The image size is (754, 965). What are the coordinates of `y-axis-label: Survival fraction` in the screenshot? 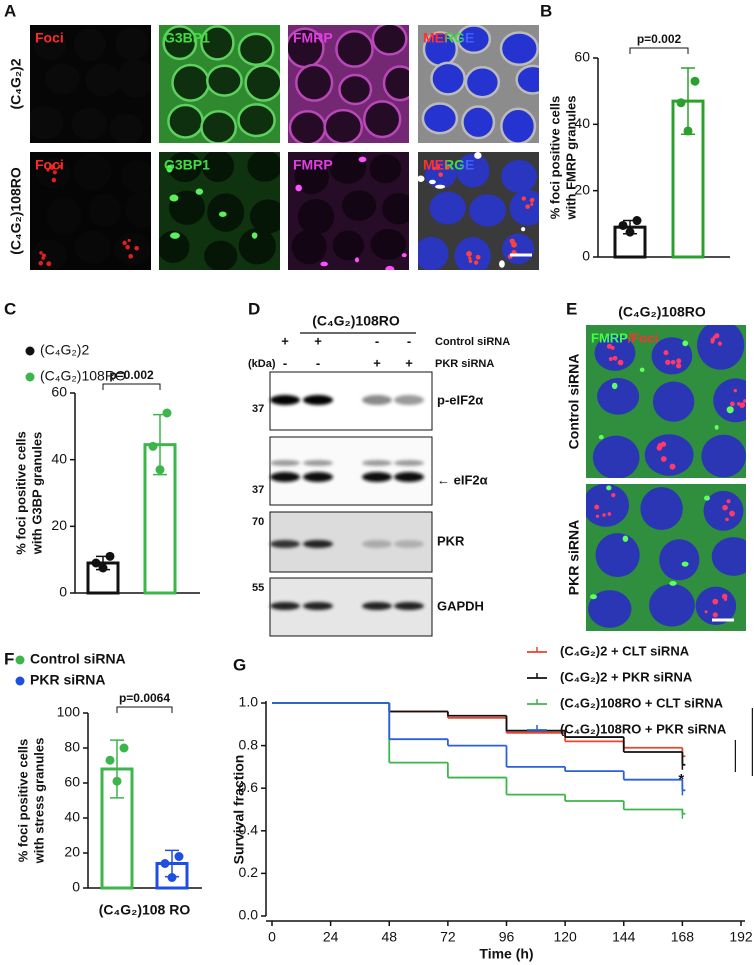 It's located at (239, 810).